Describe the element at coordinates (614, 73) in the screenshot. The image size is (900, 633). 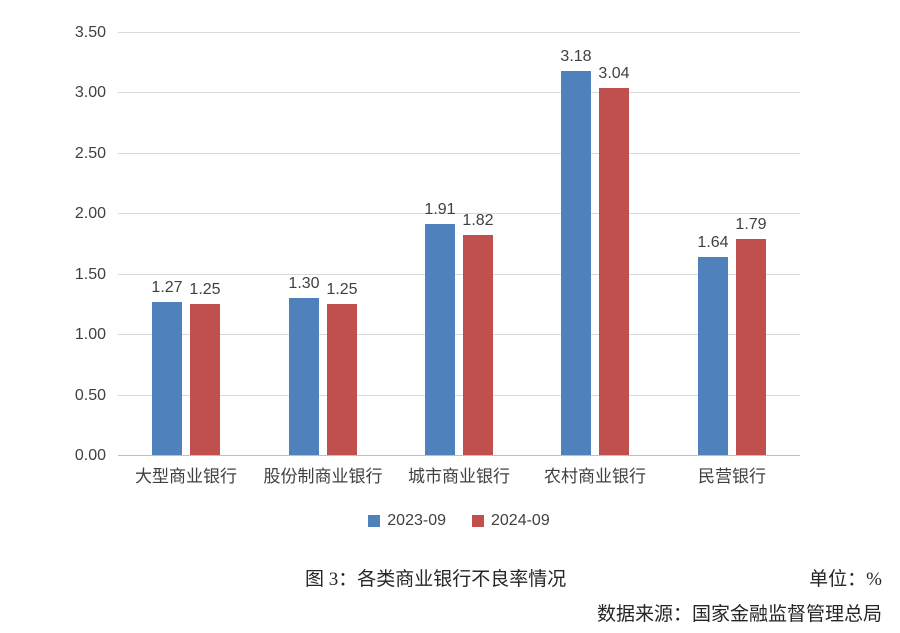
I see `data-label-2024-09-农村商业银行: 3.04` at that location.